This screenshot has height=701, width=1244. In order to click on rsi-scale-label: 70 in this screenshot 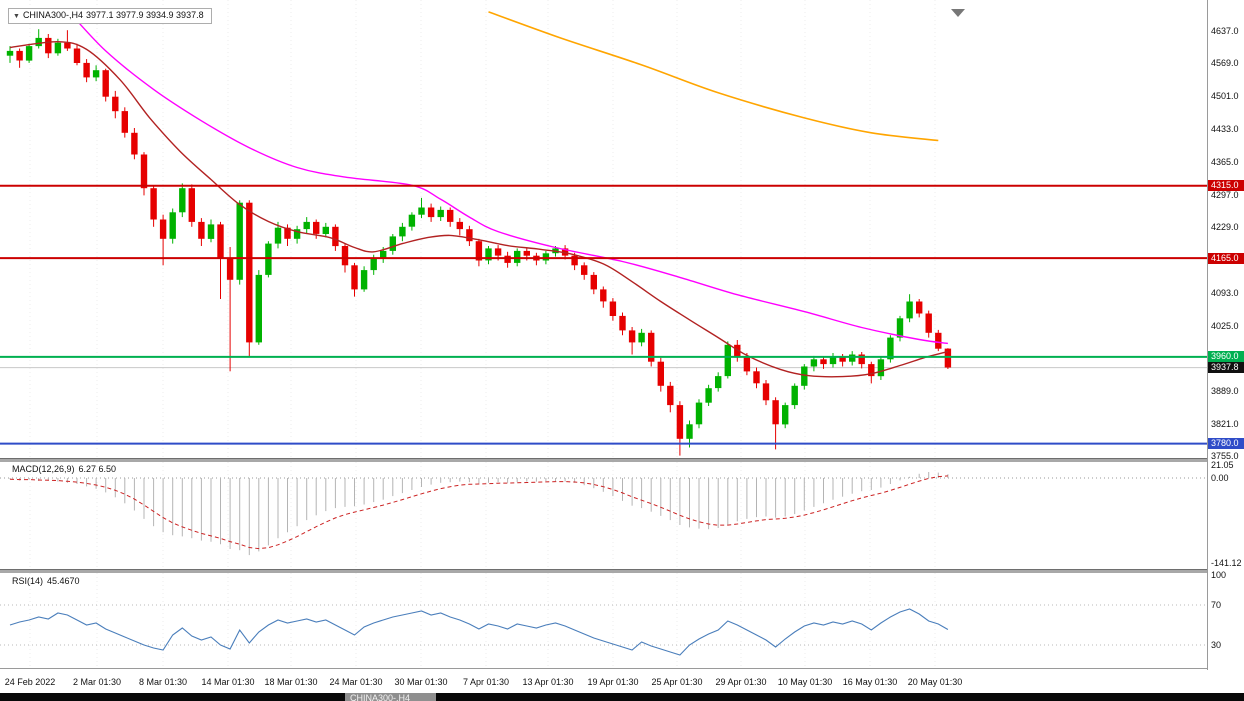, I will do `click(1216, 605)`.